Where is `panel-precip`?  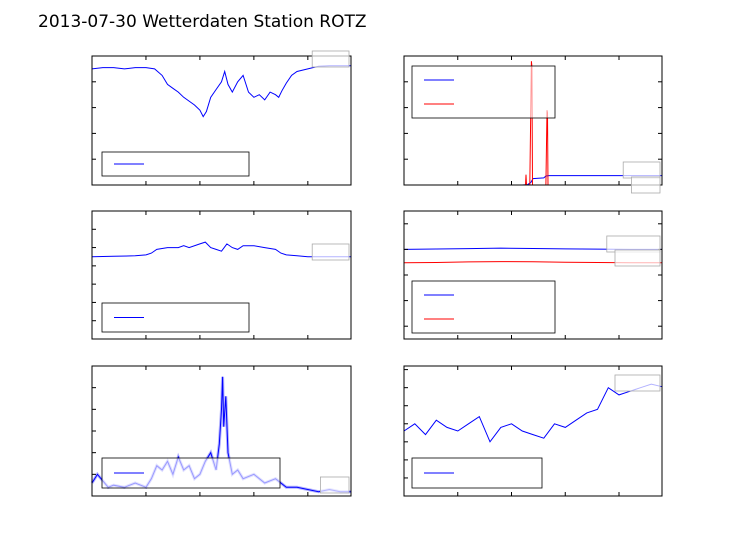 panel-precip is located at coordinates (533, 124).